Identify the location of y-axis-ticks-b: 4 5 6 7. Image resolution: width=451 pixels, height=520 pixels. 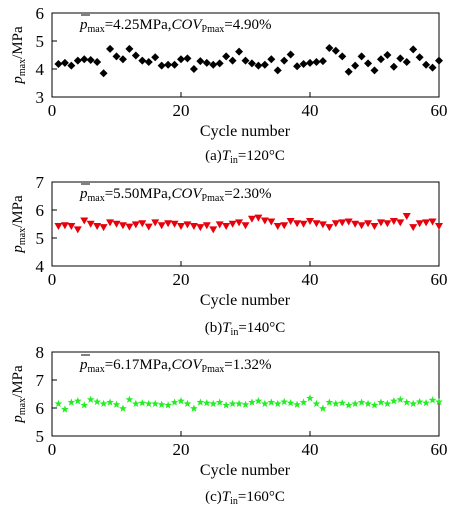
(46, 224).